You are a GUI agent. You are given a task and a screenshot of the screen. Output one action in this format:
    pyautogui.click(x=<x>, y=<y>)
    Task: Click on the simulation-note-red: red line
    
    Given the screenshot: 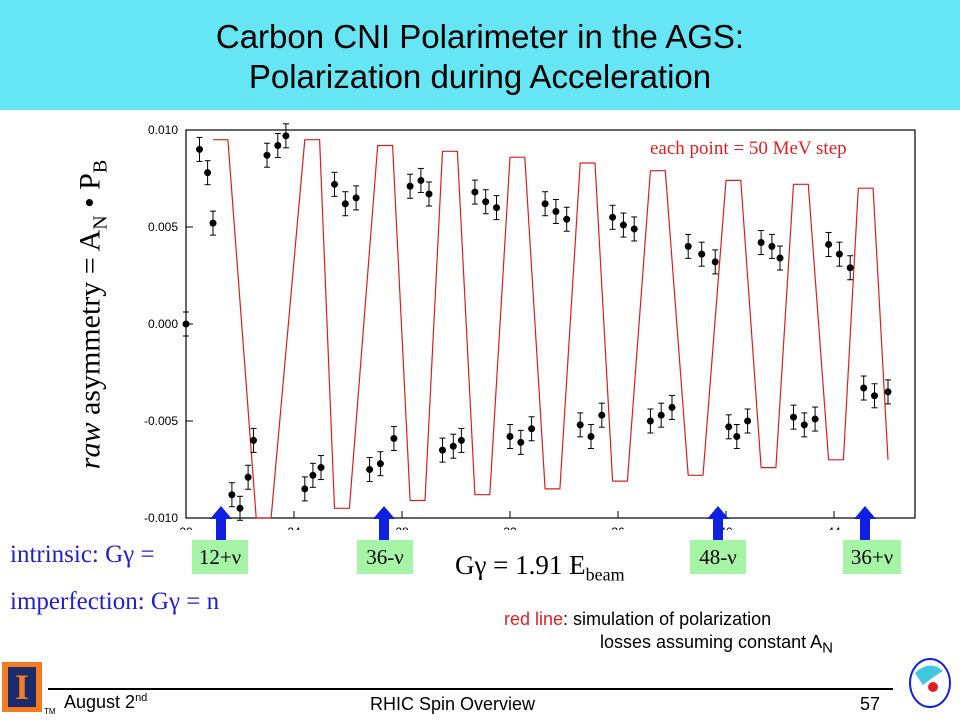 What is the action you would take?
    pyautogui.click(x=534, y=619)
    